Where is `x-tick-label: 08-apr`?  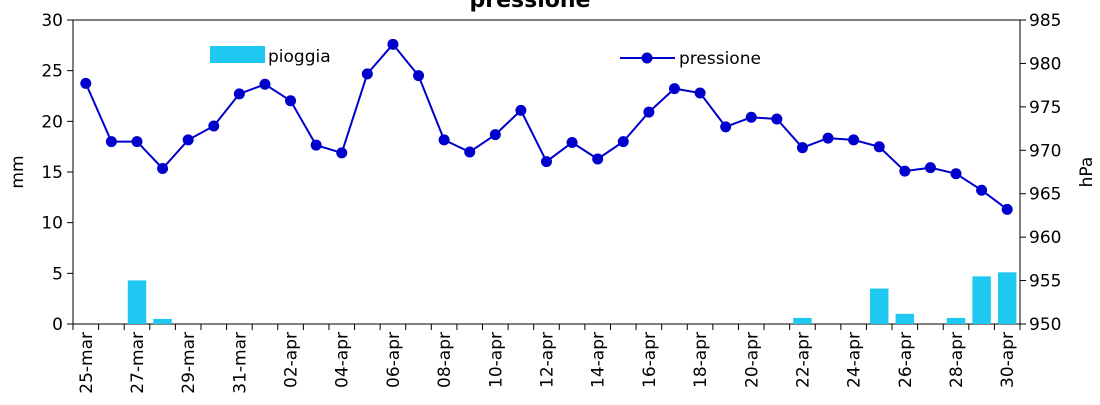 x-tick-label: 08-apr is located at coordinates (445, 360).